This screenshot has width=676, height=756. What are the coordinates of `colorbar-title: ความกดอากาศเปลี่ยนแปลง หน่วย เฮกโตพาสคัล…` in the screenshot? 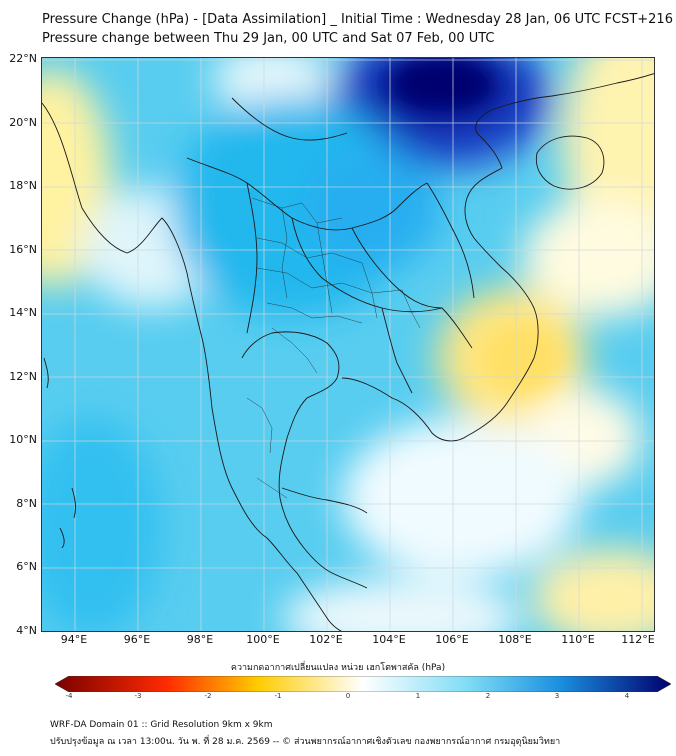 It's located at (338, 668).